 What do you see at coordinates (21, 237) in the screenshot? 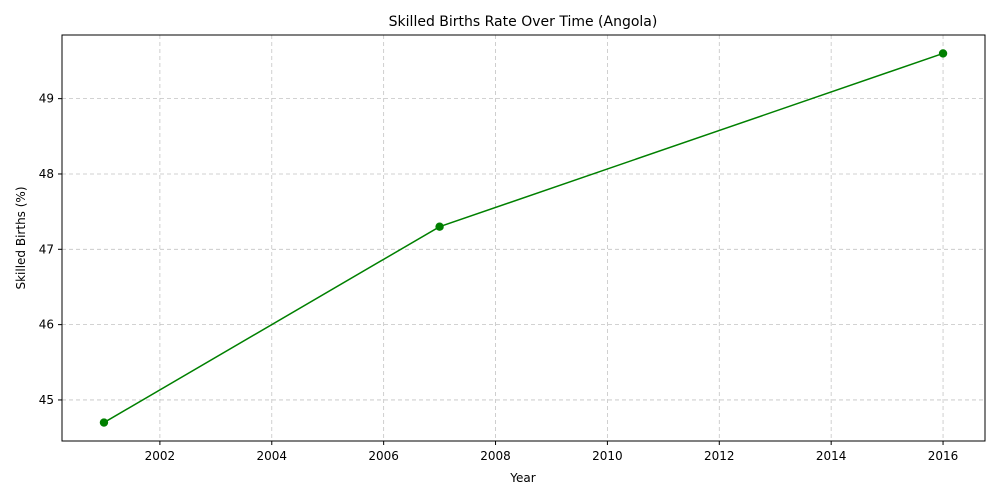
I see `y-axis-label: Skilled Births (%)` at bounding box center [21, 237].